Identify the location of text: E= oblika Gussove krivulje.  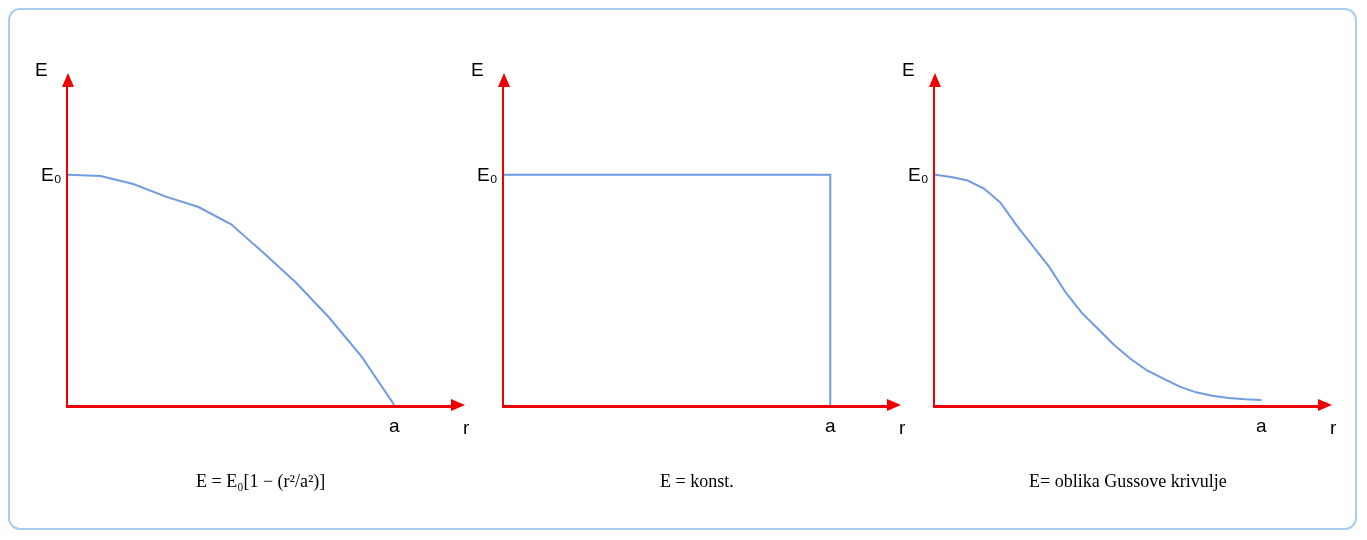
(1128, 481).